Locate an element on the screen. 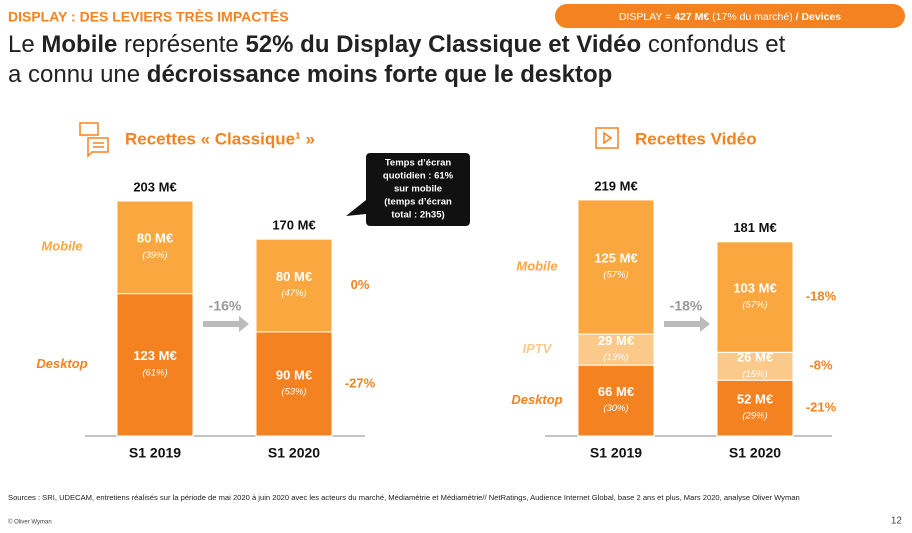  change-label: 0% is located at coordinates (360, 284).